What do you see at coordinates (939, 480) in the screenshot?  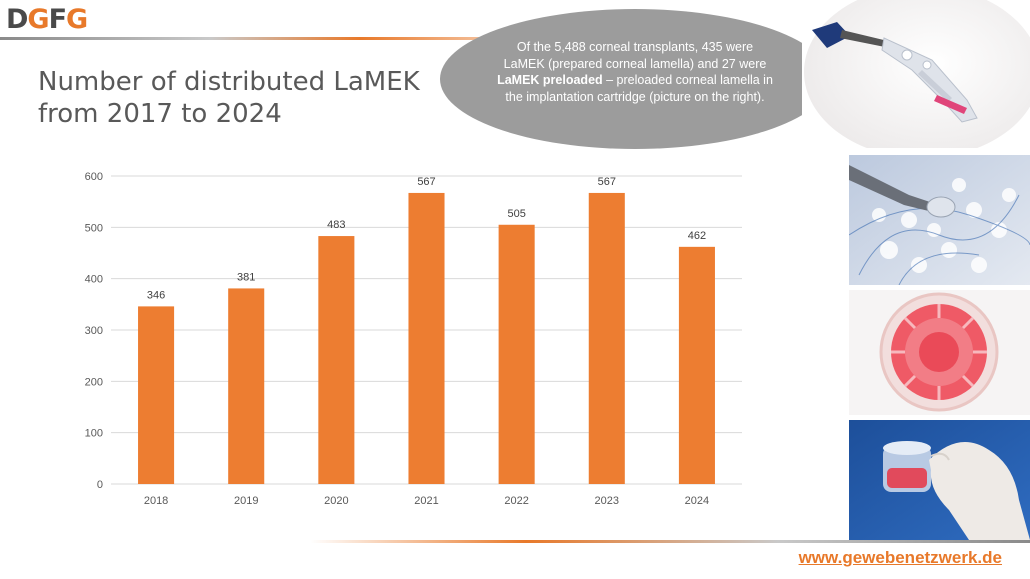 I see `hand-holding-container-photo` at bounding box center [939, 480].